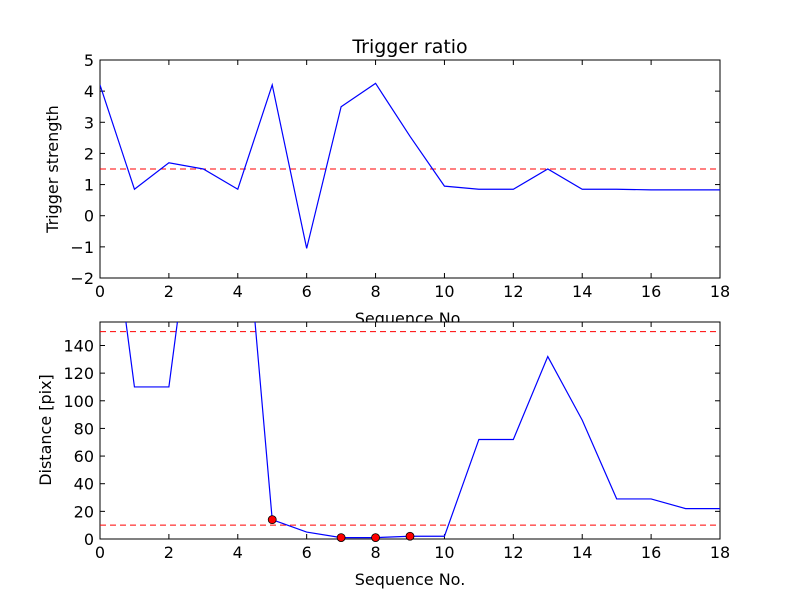 This screenshot has width=800, height=600. I want to click on y-tick-label: 100, so click(78, 401).